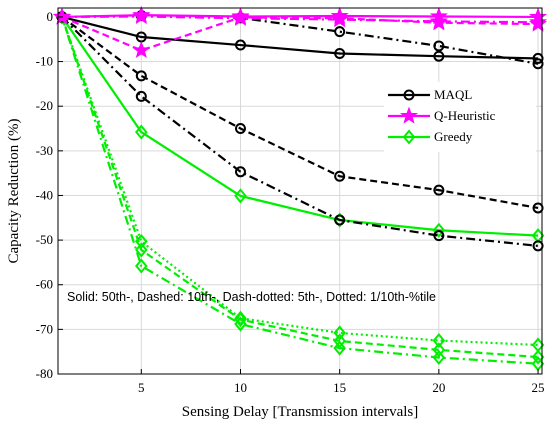 Image resolution: width=550 pixels, height=425 pixels. Describe the element at coordinates (14, 191) in the screenshot. I see `y-axis-label: Capacity Reduction (%)` at that location.